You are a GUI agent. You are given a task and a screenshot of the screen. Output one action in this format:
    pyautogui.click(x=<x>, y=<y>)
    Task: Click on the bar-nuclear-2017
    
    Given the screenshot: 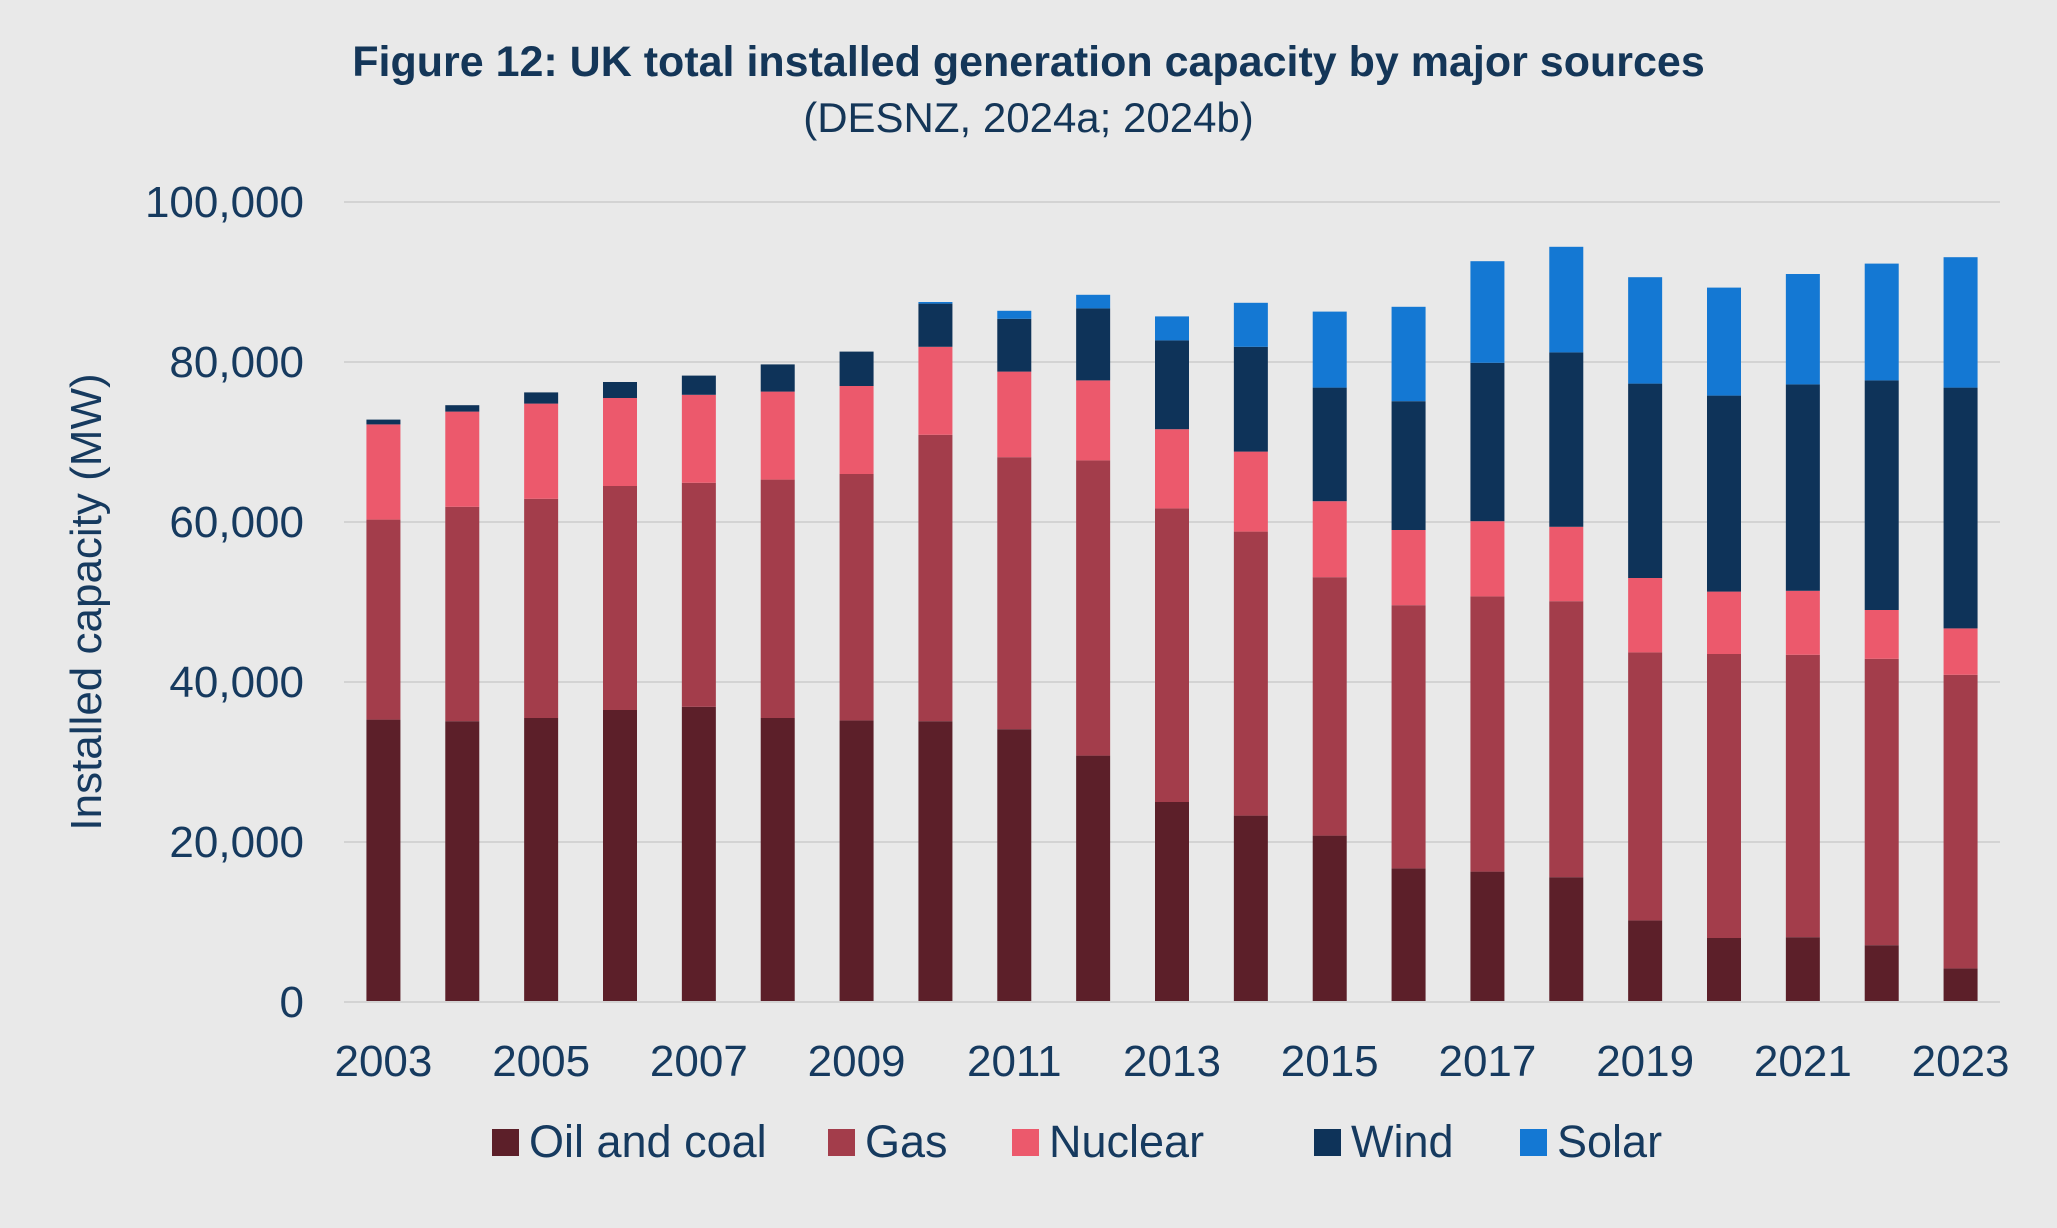 What is the action you would take?
    pyautogui.click(x=1487, y=559)
    